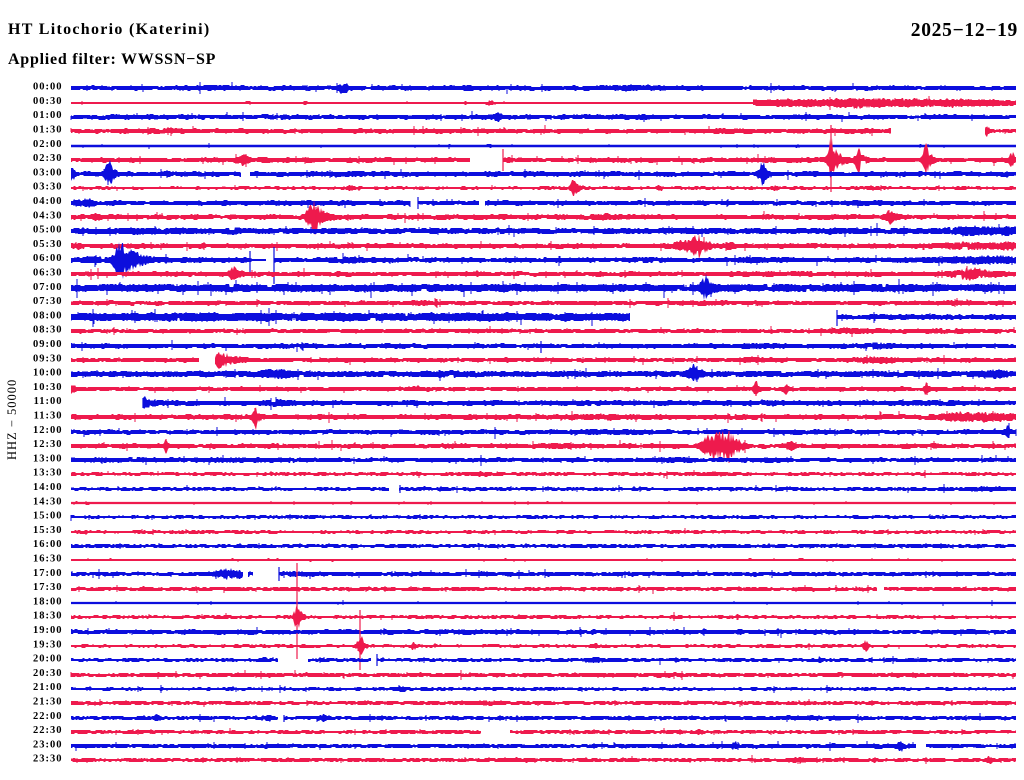 The image size is (1024, 780). Describe the element at coordinates (48, 730) in the screenshot. I see `svg-text: 22:30` at that location.